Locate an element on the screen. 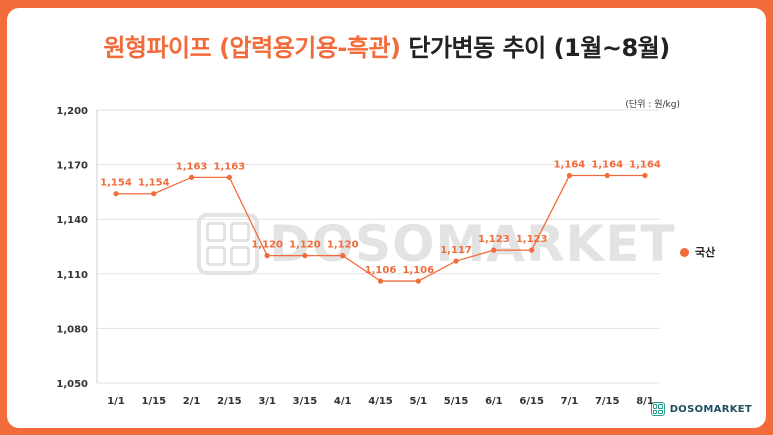  x-tick-label: 5/15 is located at coordinates (456, 401).